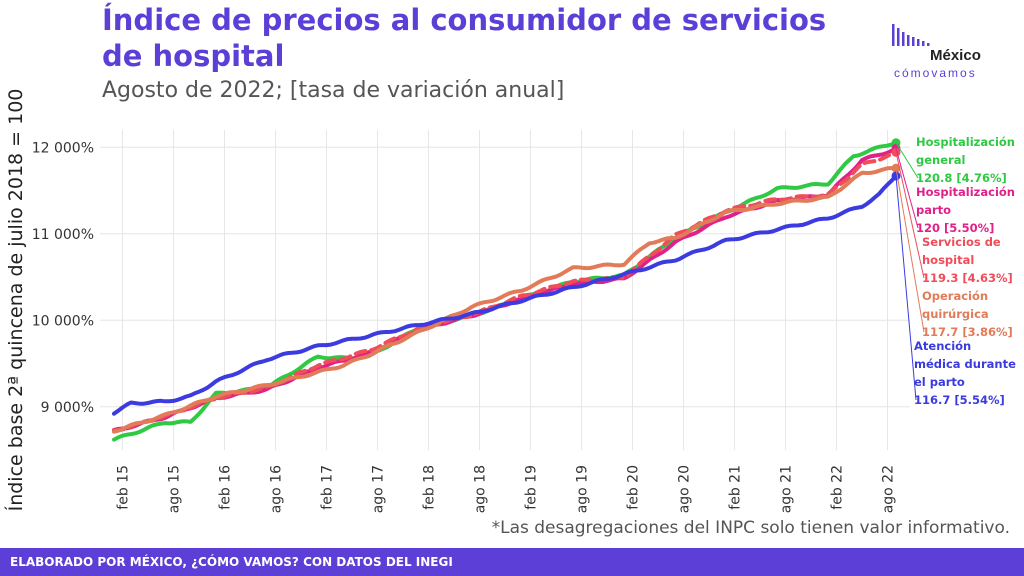 Image resolution: width=1024 pixels, height=576 pixels. Describe the element at coordinates (124, 487) in the screenshot. I see `x-tick-label: feb 15` at that location.